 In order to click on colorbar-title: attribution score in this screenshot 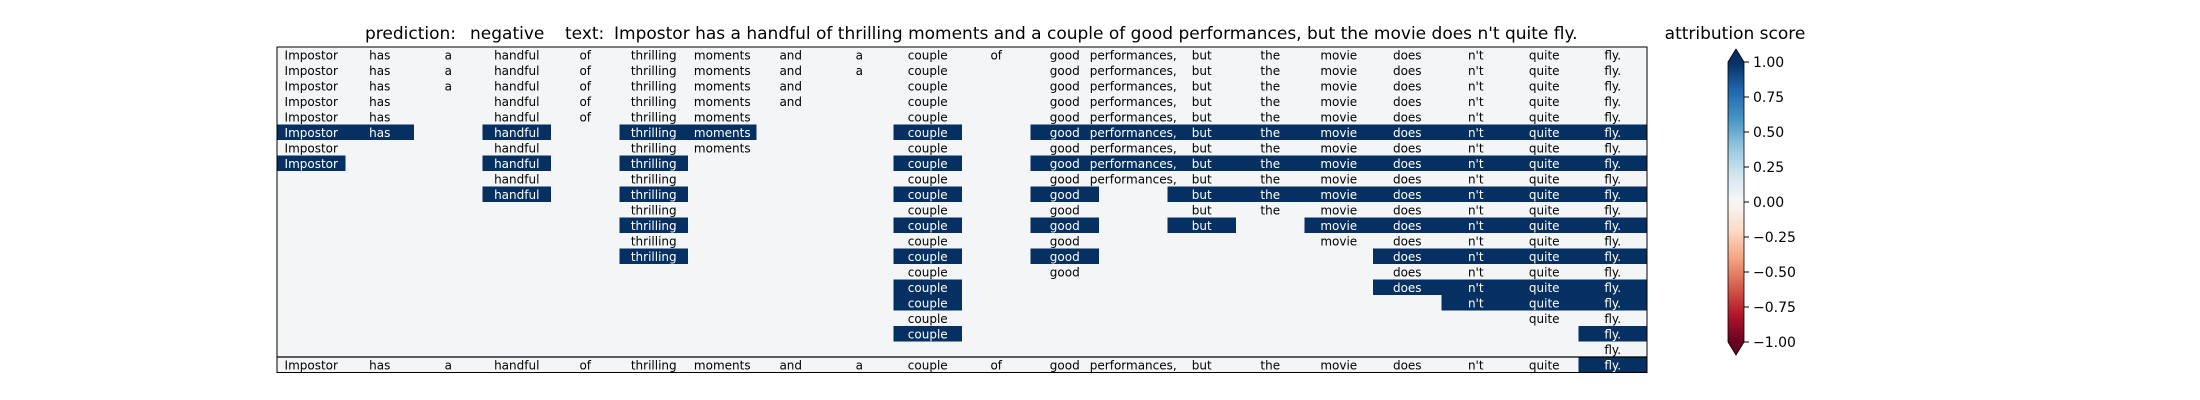, I will do `click(1735, 34)`.